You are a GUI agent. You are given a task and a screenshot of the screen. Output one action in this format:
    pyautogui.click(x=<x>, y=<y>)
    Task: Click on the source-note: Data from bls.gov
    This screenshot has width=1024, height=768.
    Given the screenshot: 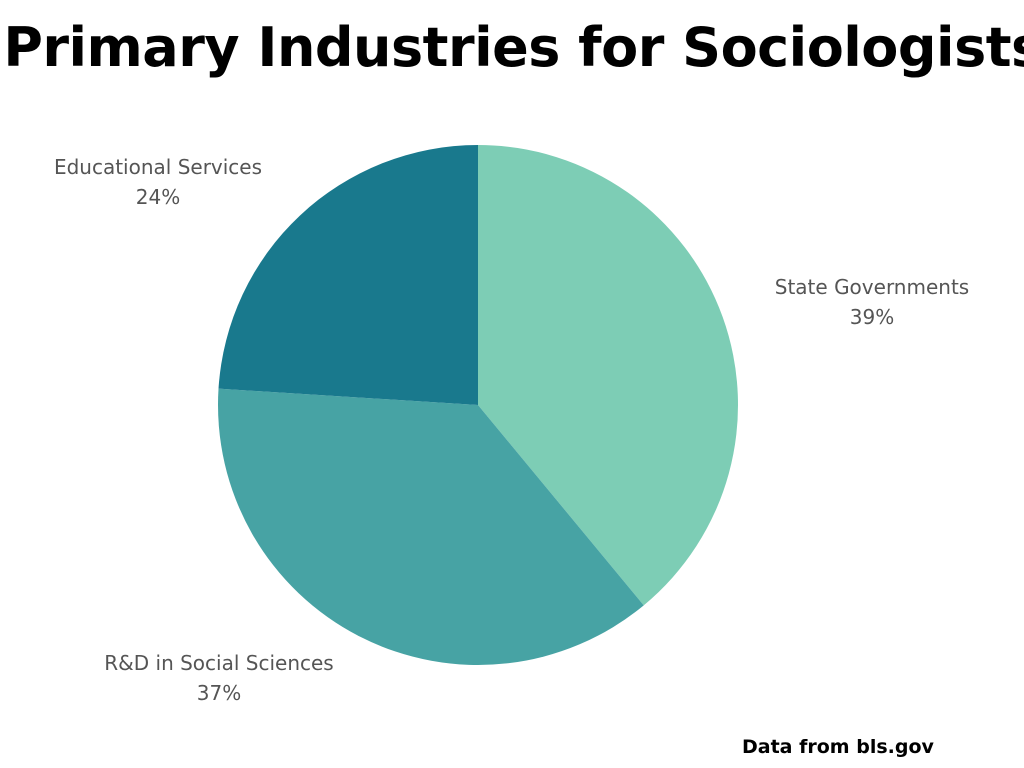 What is the action you would take?
    pyautogui.click(x=838, y=747)
    